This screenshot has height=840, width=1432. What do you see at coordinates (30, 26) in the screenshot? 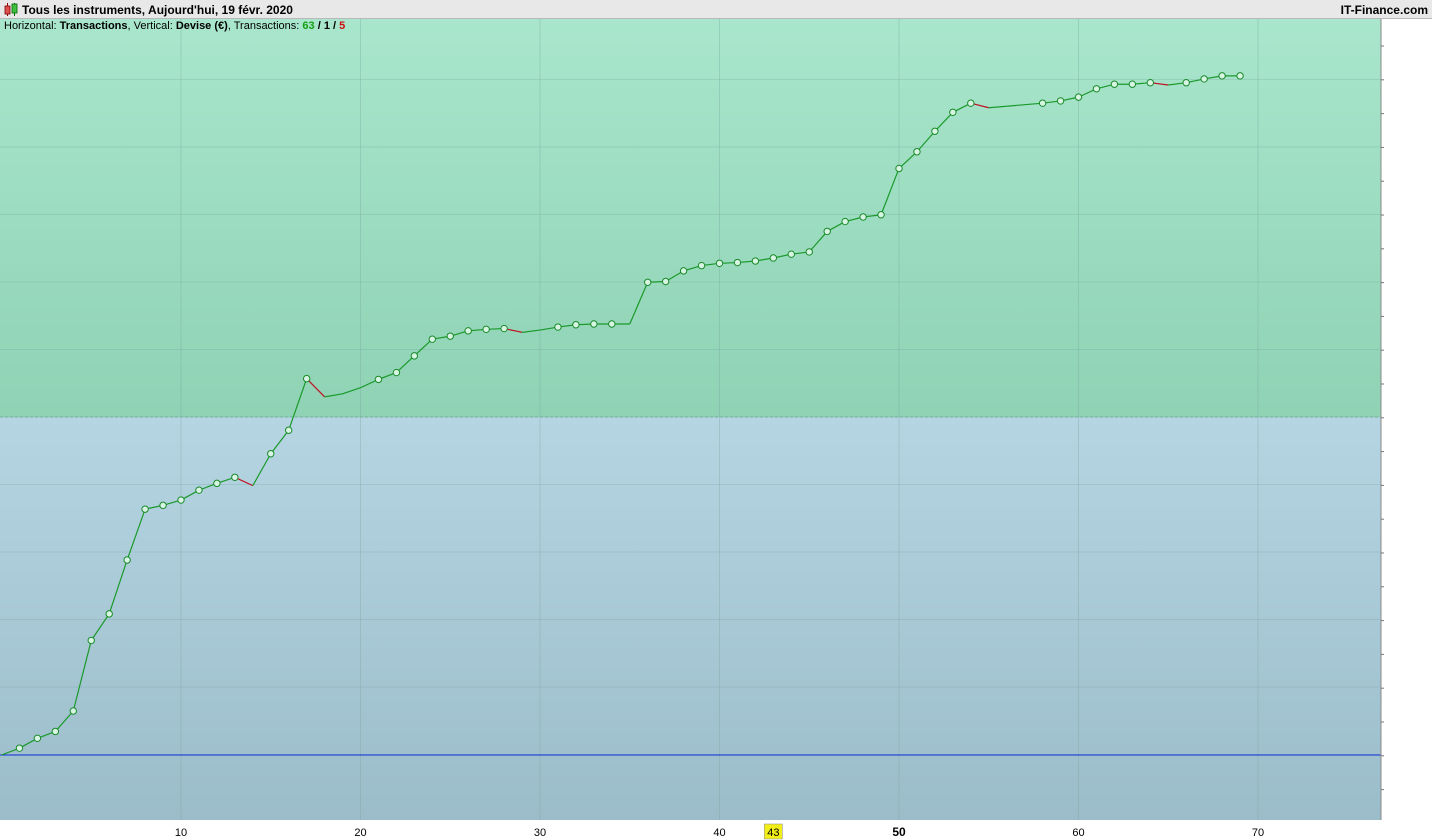
I see `horizontal-label: Horizontal:` at bounding box center [30, 26].